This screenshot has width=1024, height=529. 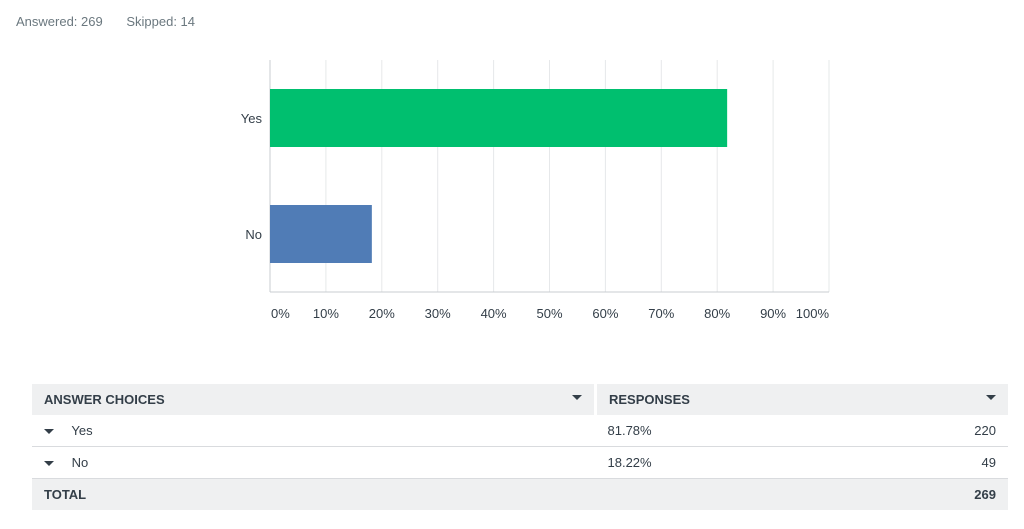 What do you see at coordinates (314, 494) in the screenshot?
I see `total-label: TOTAL` at bounding box center [314, 494].